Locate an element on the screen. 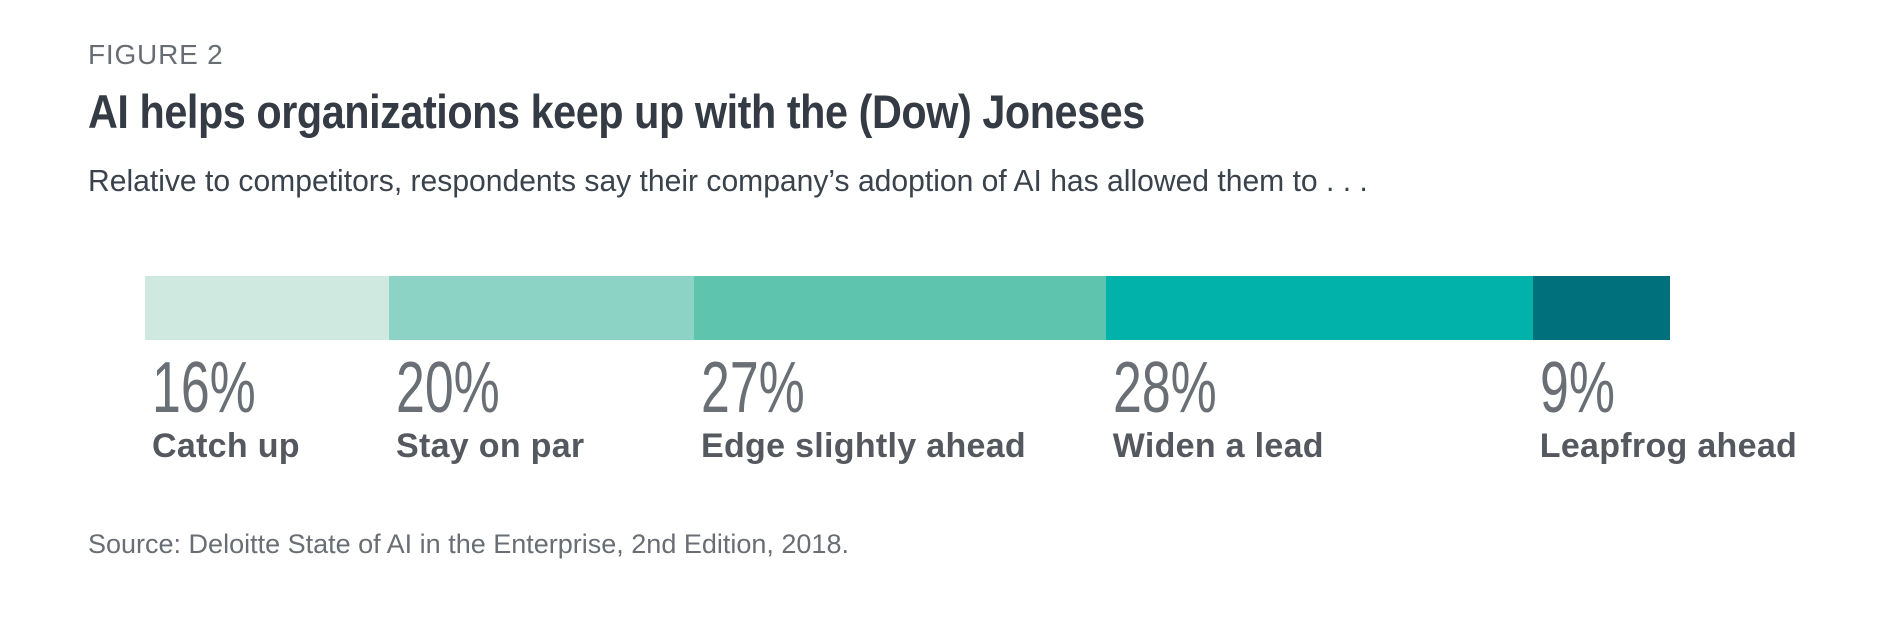 This screenshot has width=1904, height=640. segment-label-widen-a-lead: 28% Widen a lead is located at coordinates (1319, 409).